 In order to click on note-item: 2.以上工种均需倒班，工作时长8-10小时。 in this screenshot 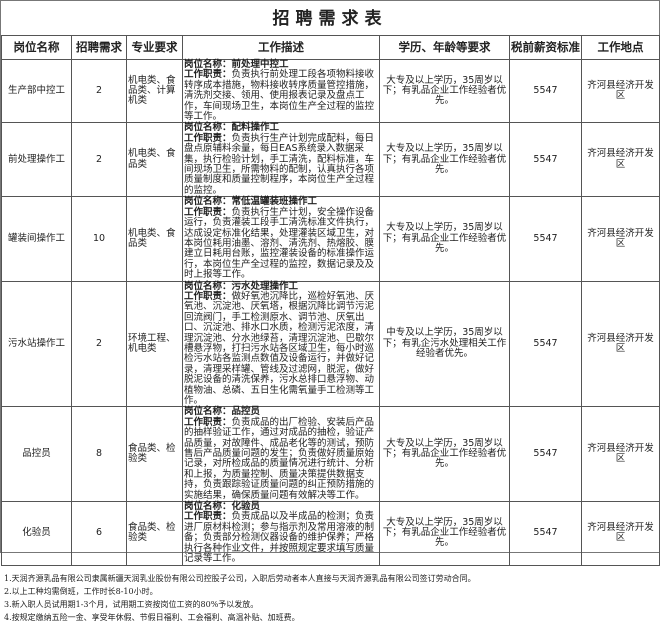, I will do `click(81, 591)`.